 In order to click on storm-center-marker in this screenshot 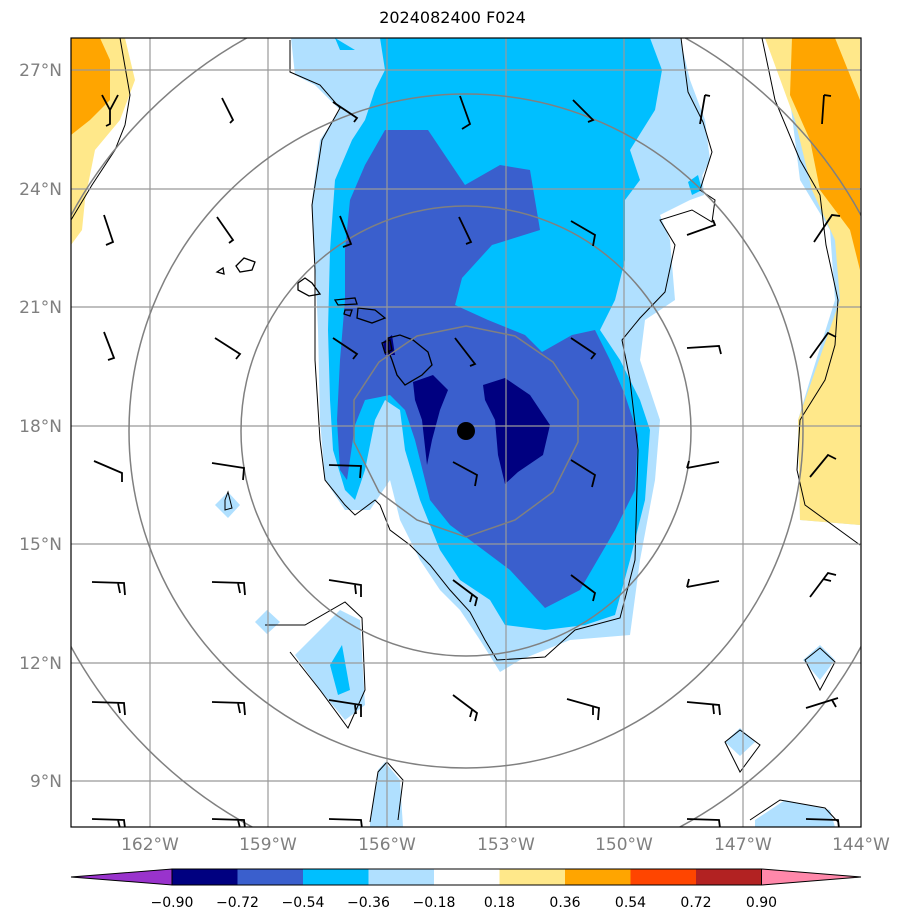, I will do `click(466, 431)`.